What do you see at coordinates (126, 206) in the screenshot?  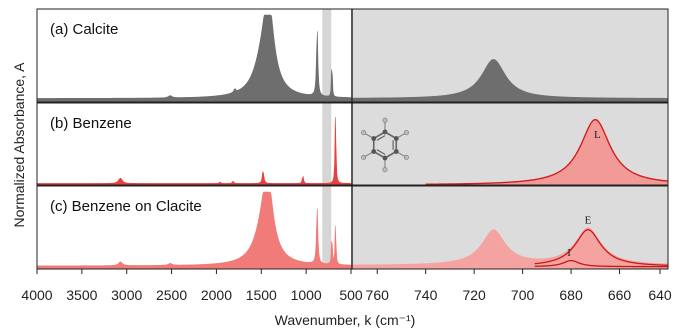 I see `panel-label-3: (c) Benzene on Clacite` at bounding box center [126, 206].